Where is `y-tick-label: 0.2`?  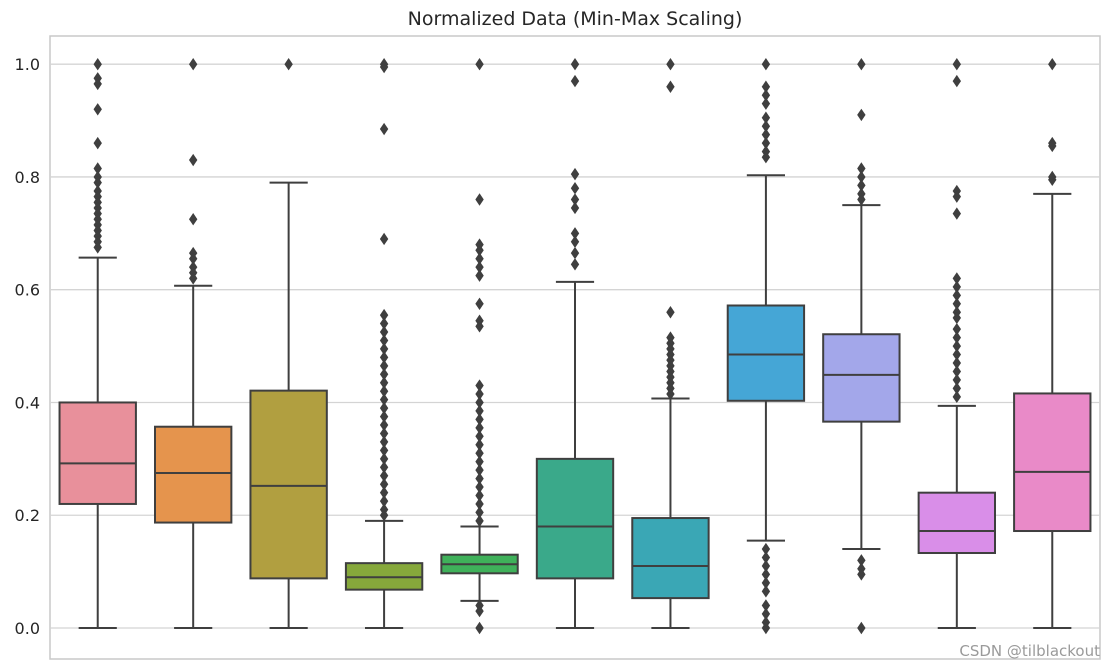
y-tick-label: 0.2 is located at coordinates (27, 515).